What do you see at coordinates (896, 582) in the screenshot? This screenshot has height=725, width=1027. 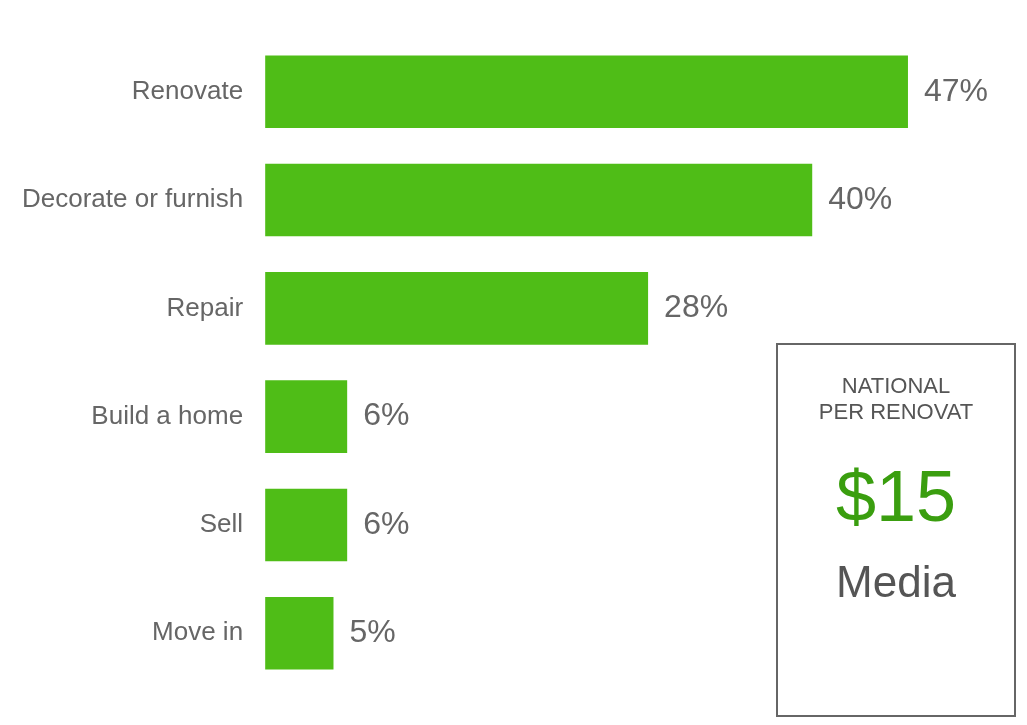 I see `annotation: Media` at bounding box center [896, 582].